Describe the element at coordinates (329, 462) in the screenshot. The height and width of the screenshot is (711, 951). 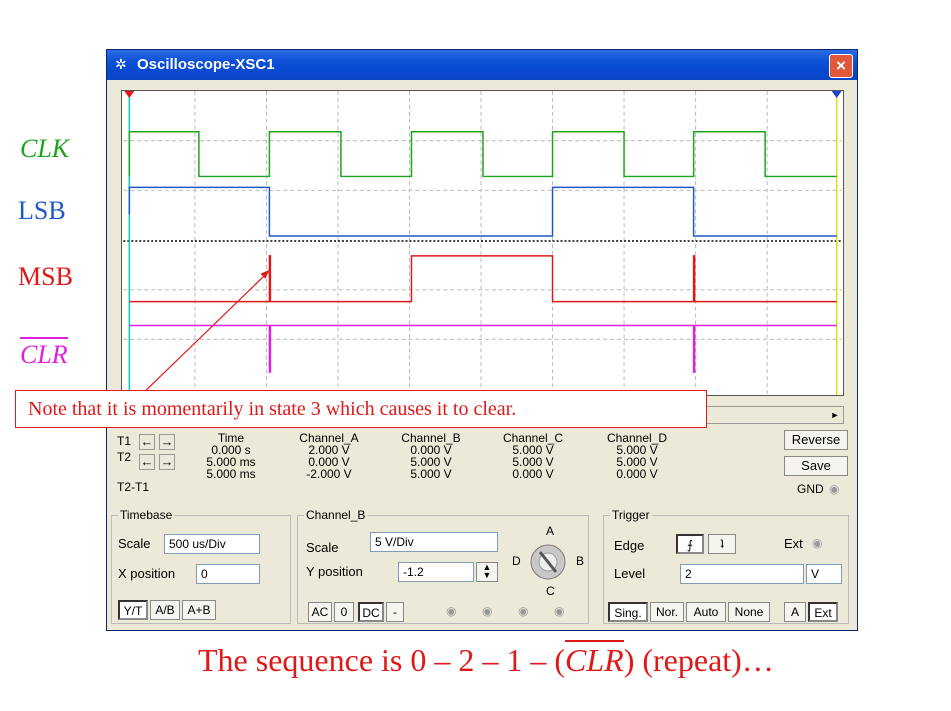
I see `cell-a-2: 0.000 V` at that location.